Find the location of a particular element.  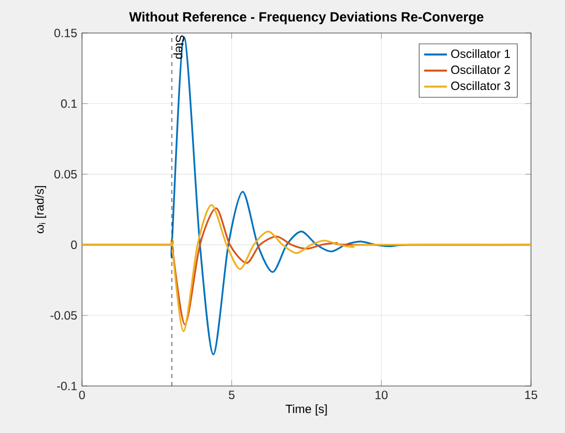

x-tick-label: 0 is located at coordinates (82, 395).